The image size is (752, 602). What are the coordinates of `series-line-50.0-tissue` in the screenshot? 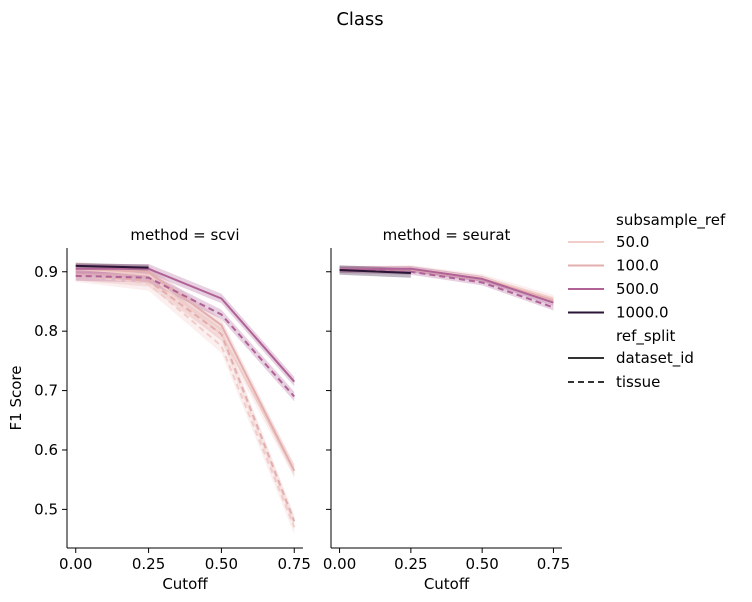 It's located at (185, 400).